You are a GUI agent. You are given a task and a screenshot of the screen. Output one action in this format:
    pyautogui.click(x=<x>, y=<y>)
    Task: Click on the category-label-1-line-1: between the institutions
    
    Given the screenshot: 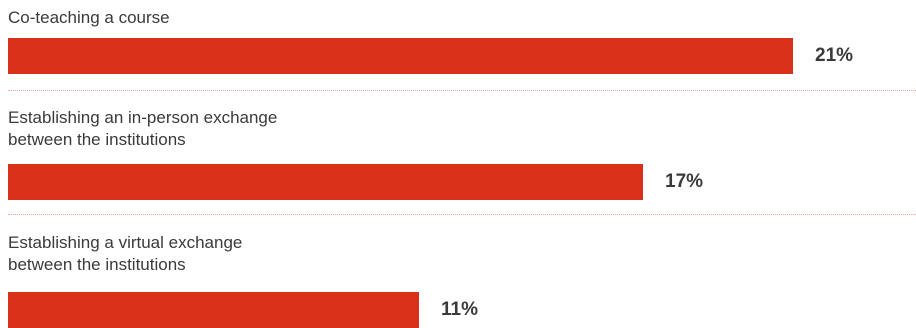 What is the action you would take?
    pyautogui.click(x=97, y=139)
    